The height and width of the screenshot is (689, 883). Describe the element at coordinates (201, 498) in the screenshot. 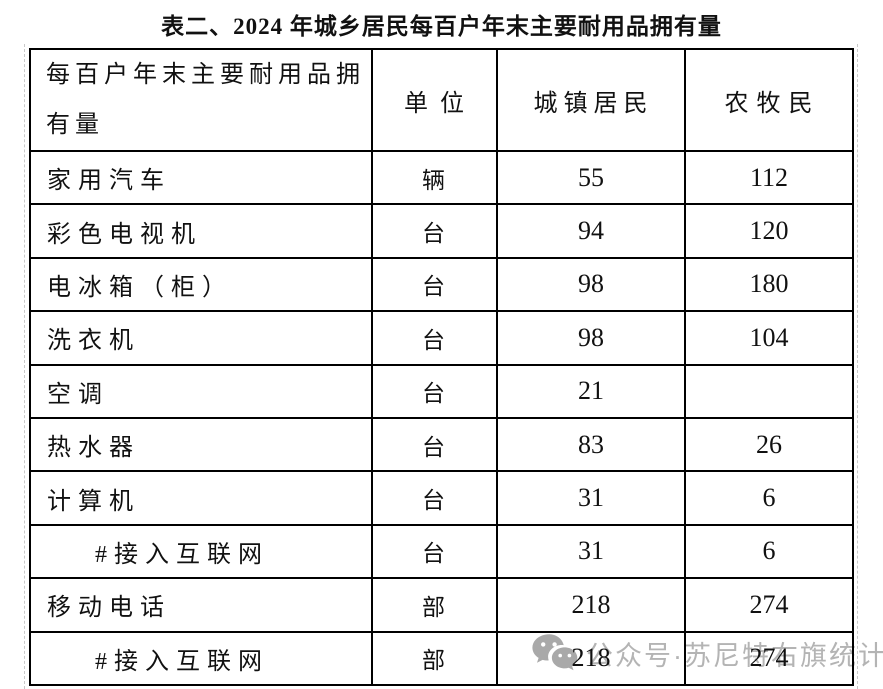

I see `cell-item: 计算机` at that location.